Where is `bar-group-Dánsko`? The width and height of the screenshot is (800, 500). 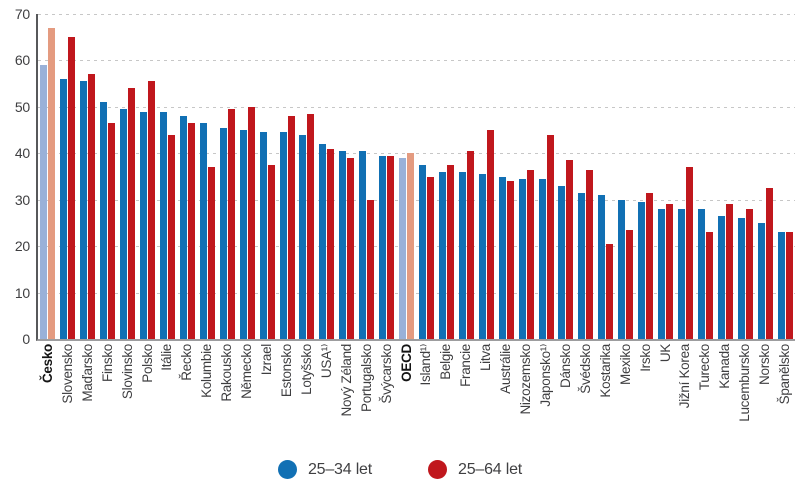 bar-group-Dánsko is located at coordinates (566, 176).